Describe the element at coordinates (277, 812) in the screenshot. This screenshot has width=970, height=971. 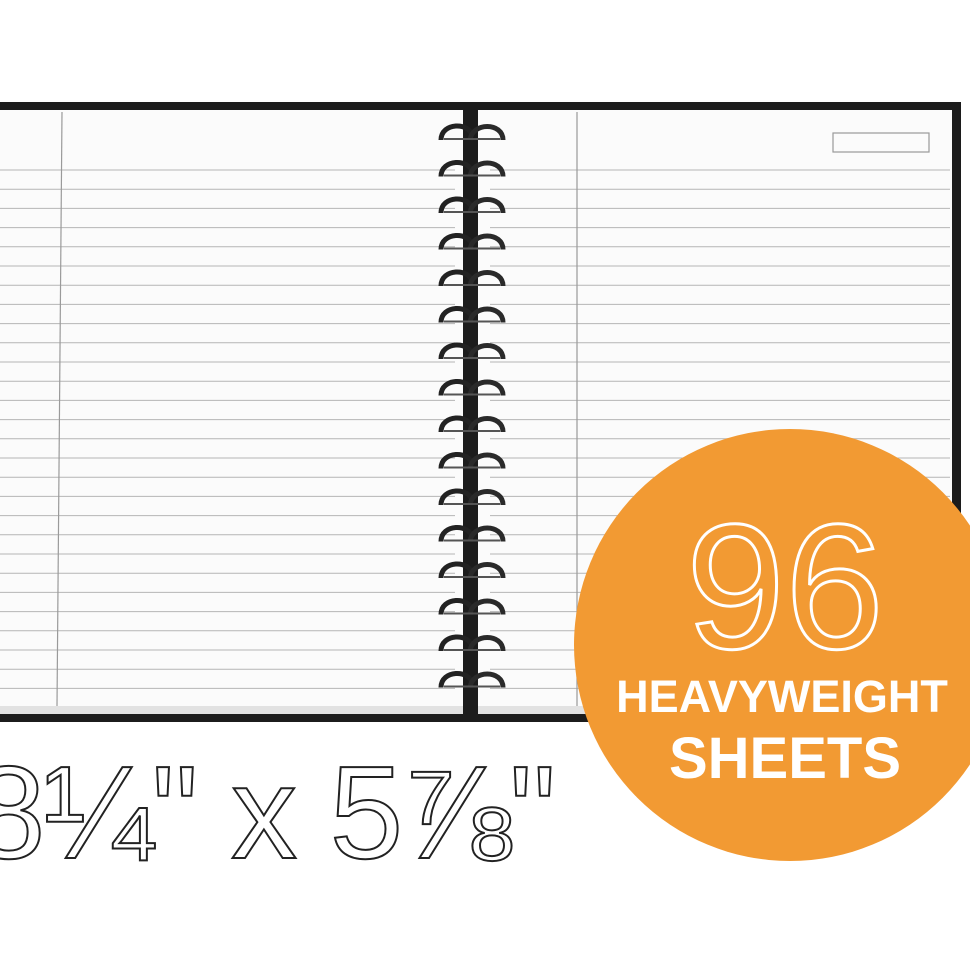
I see `size-label: 8¼" x 5⅞"` at that location.